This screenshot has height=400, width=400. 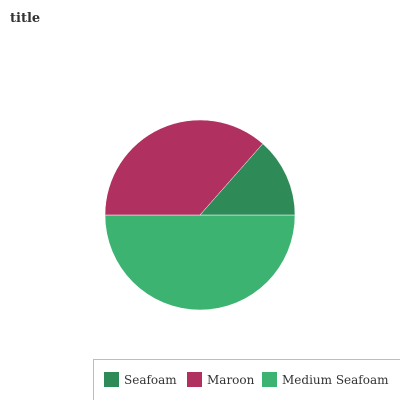 What do you see at coordinates (231, 380) in the screenshot?
I see `legend-label: Maroon` at bounding box center [231, 380].